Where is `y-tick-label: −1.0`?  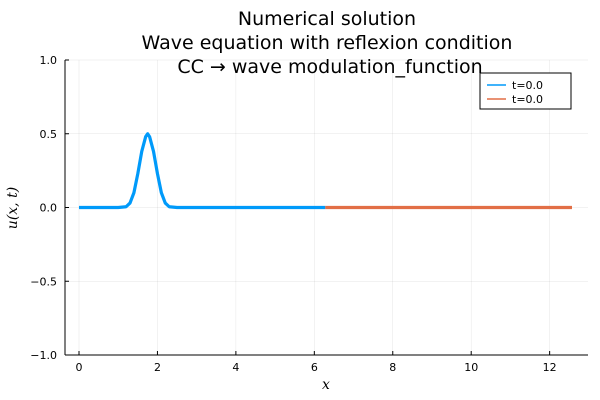 y-tick-label: −1.0 is located at coordinates (43, 355).